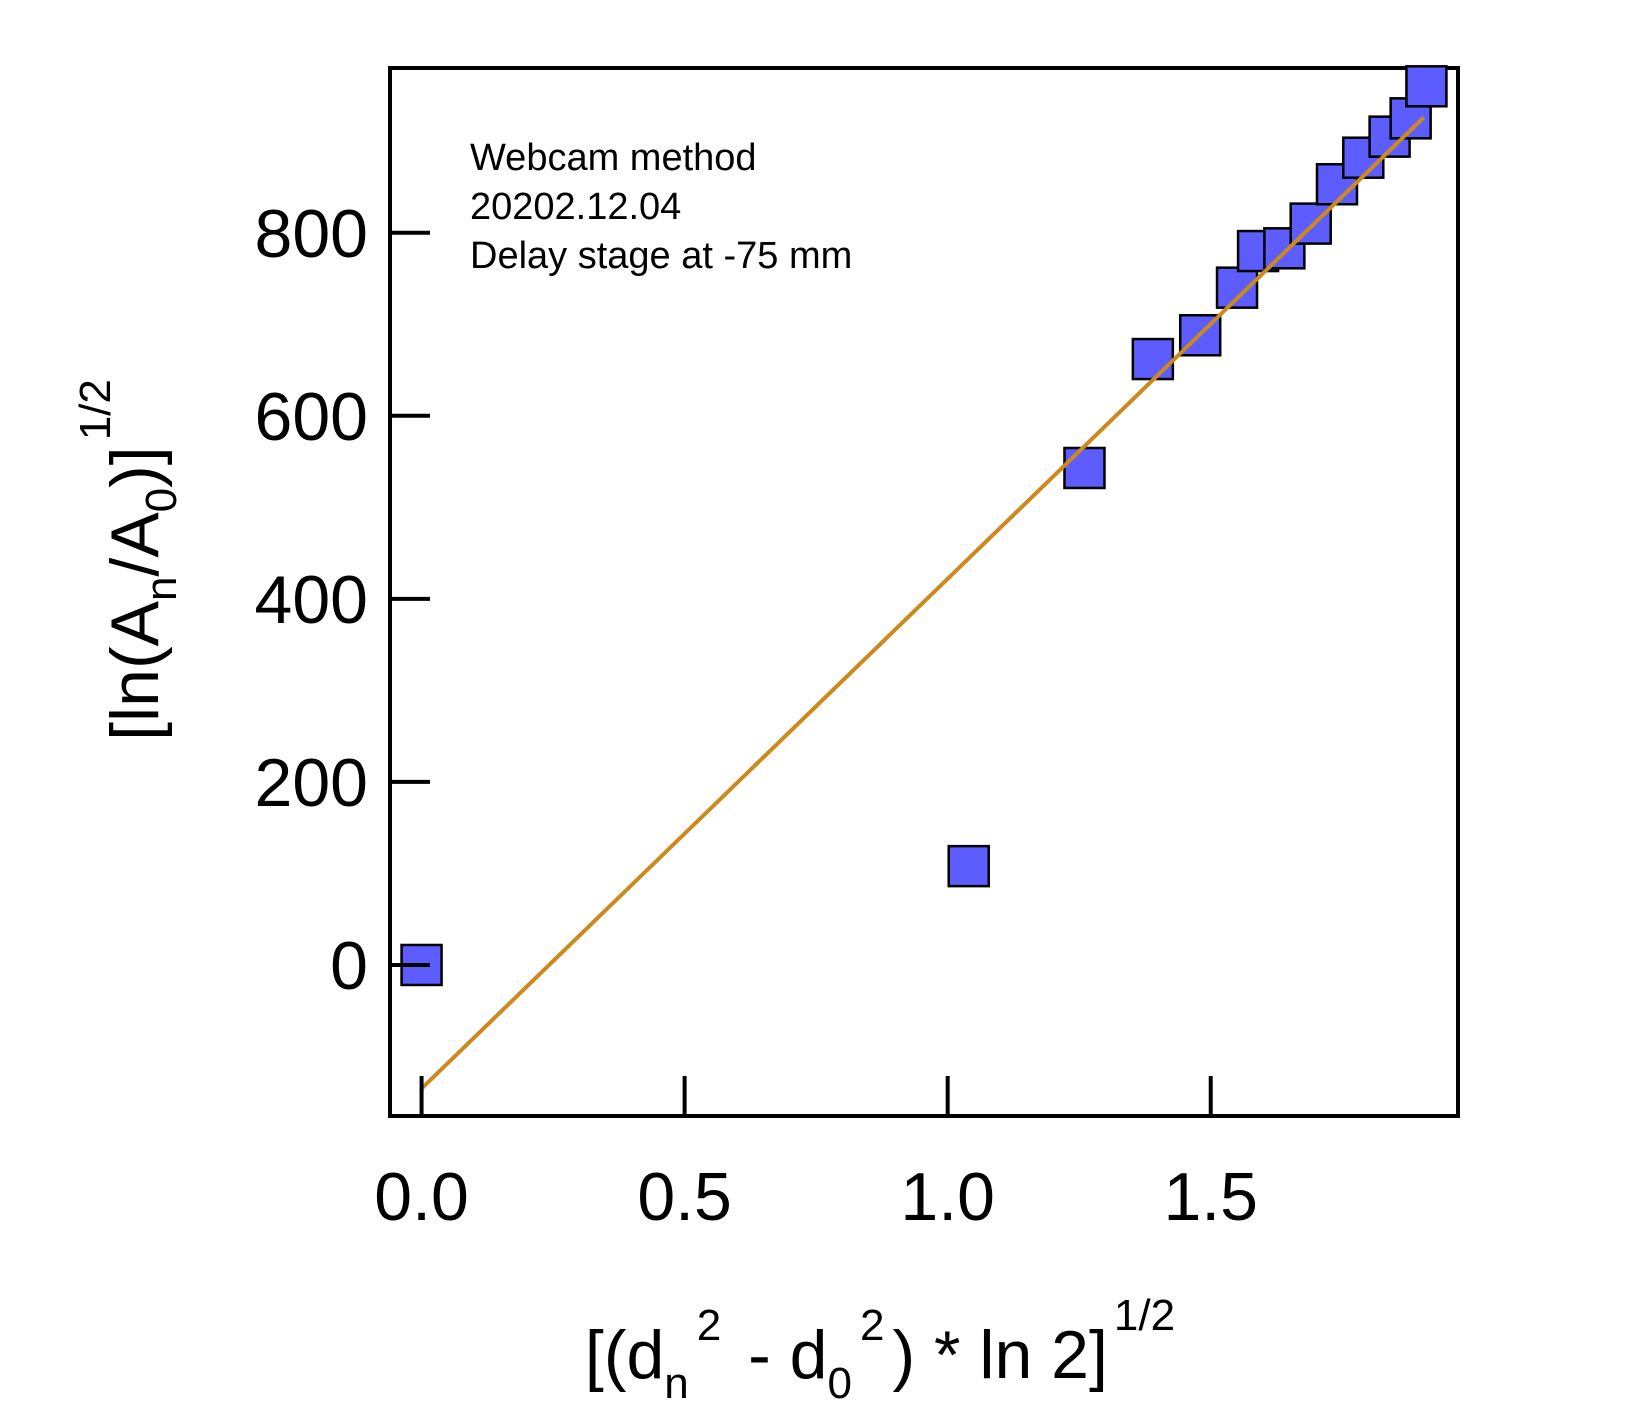 This screenshot has height=1424, width=1637. Describe the element at coordinates (161, 589) in the screenshot. I see `y-title-sub1: n` at that location.